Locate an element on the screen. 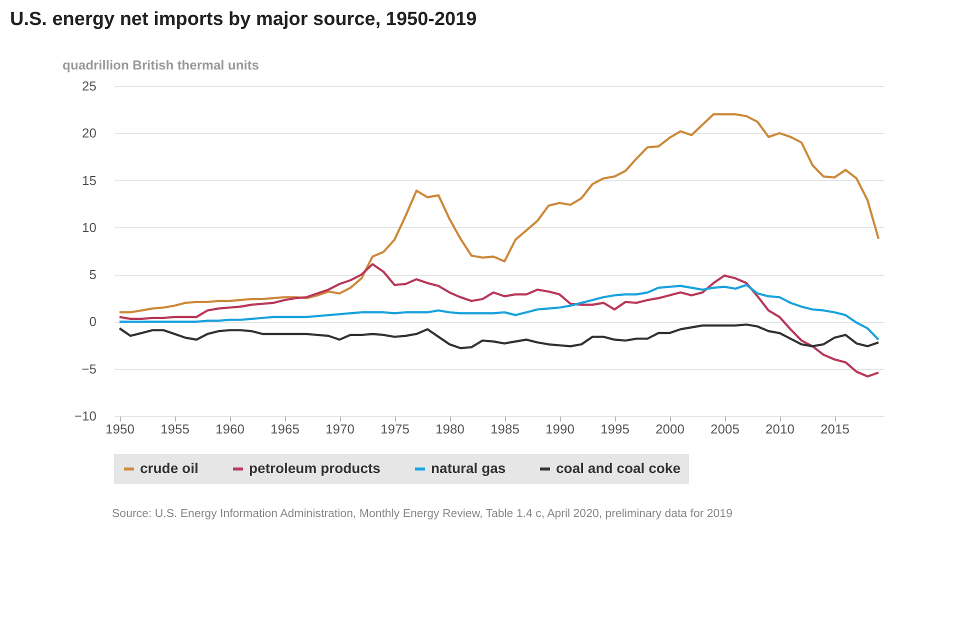 This screenshot has width=961, height=628. y-tick-label: 20 is located at coordinates (89, 133).